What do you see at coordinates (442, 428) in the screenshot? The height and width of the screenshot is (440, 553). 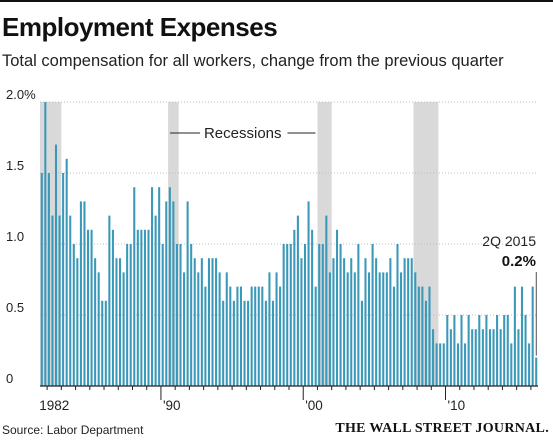 I see `publisher-logo: THE WALL STREET JOURNAL.` at bounding box center [442, 428].